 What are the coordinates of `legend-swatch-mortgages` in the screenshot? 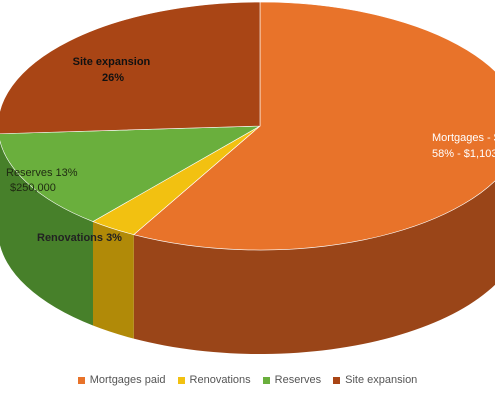 It's located at (81, 380).